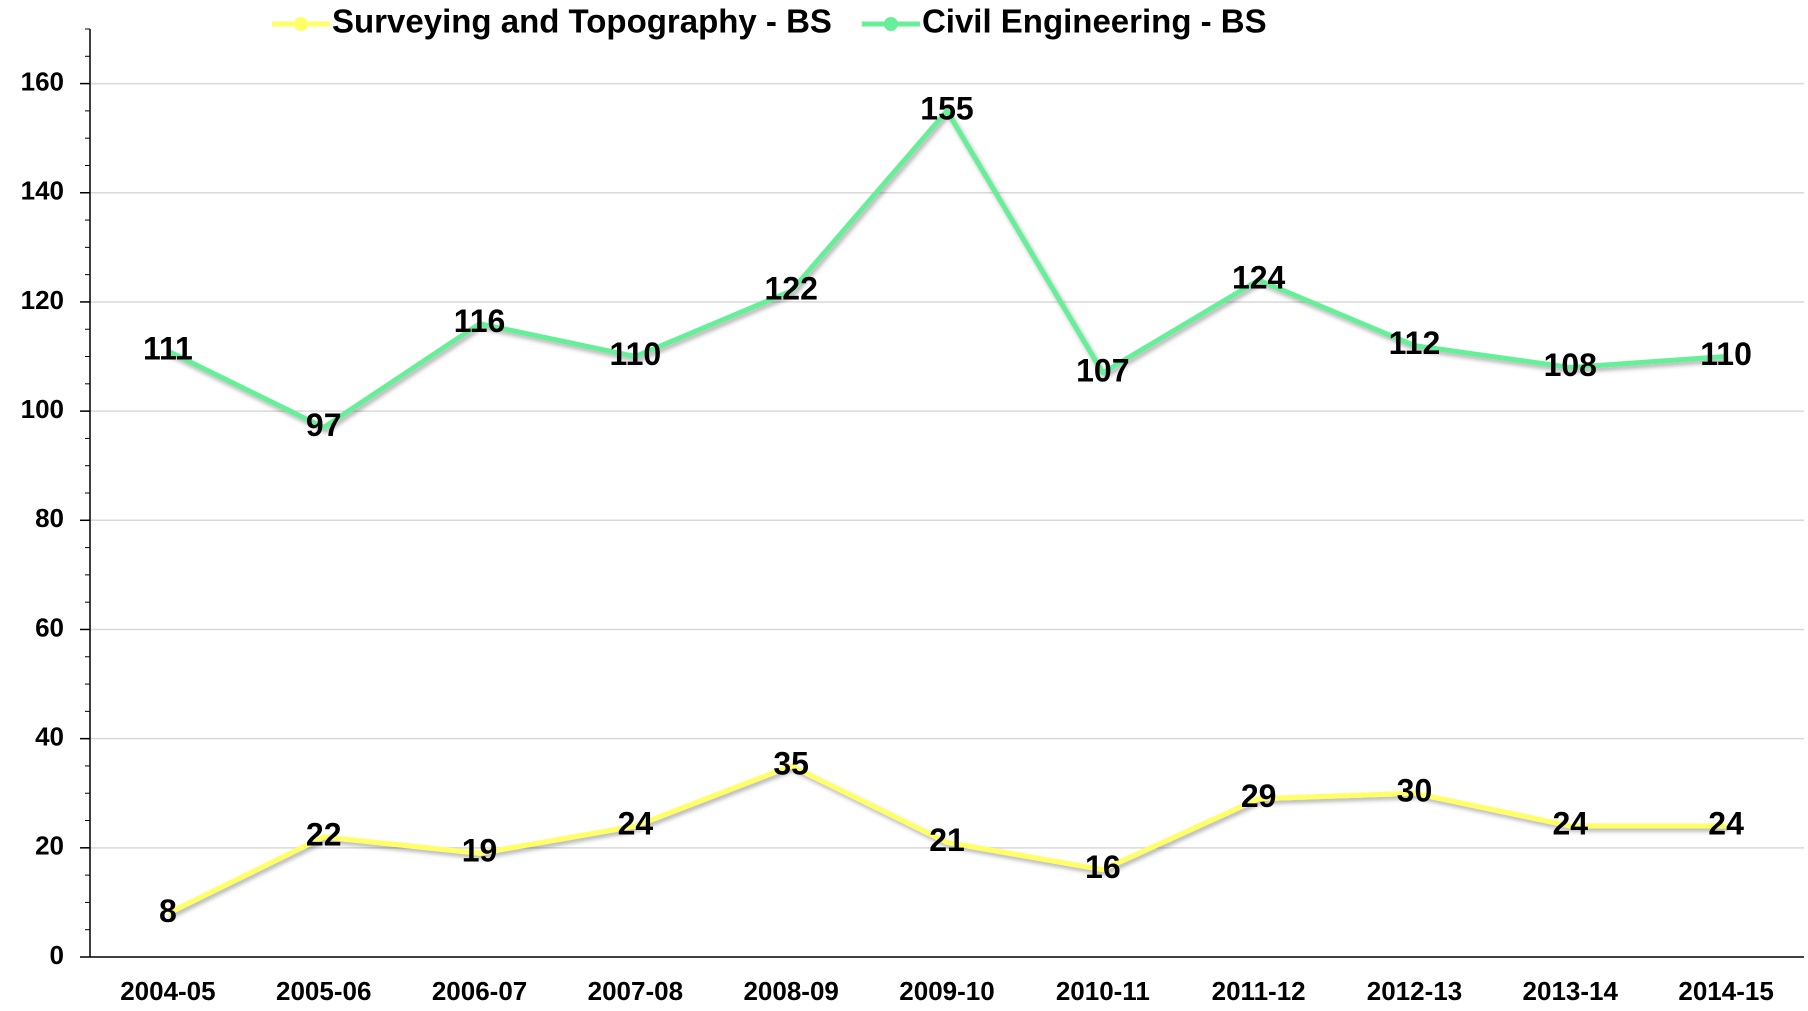 The width and height of the screenshot is (1808, 1011). I want to click on data-label: 124, so click(1259, 278).